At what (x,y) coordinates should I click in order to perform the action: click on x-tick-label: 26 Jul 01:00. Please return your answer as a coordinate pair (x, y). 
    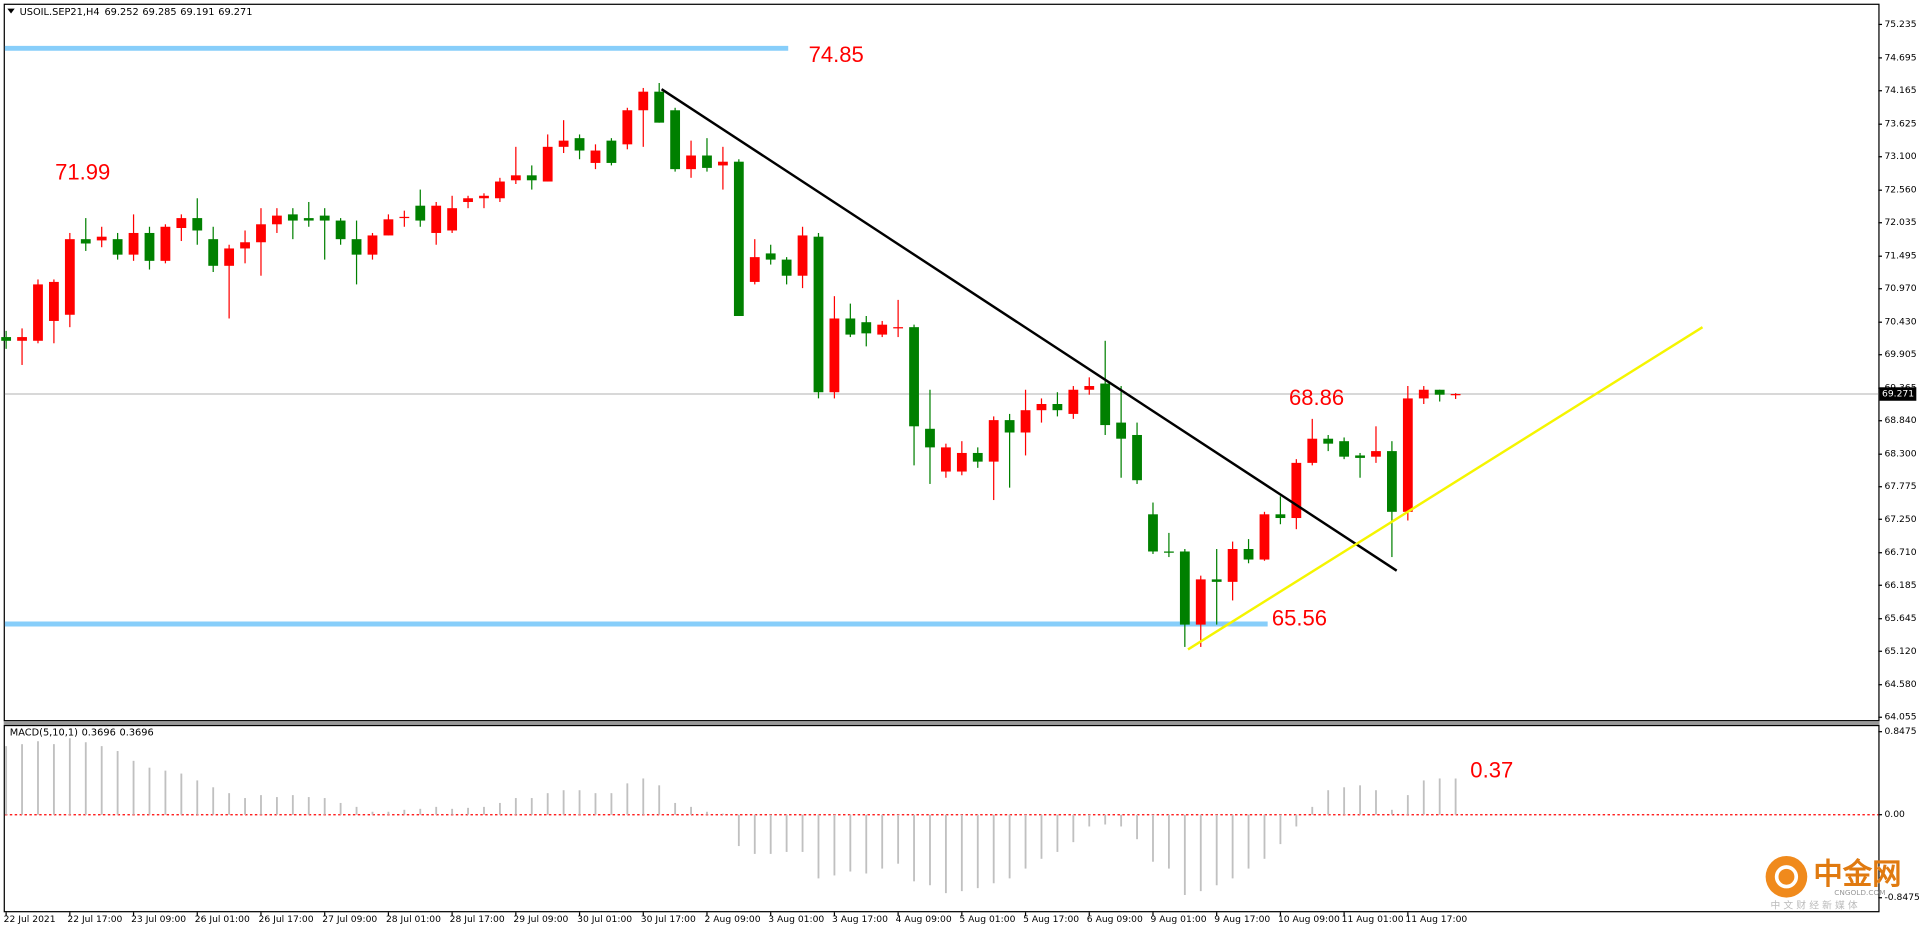
    Looking at the image, I should click on (222, 919).